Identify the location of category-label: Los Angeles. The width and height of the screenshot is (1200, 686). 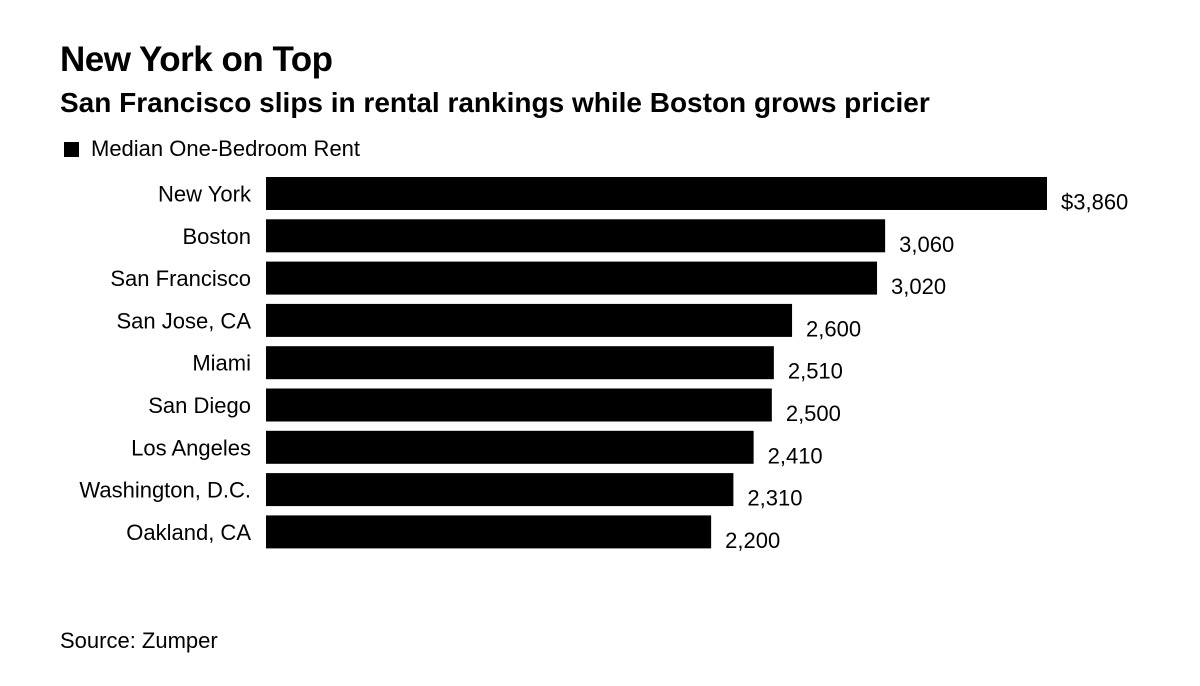
(191, 447).